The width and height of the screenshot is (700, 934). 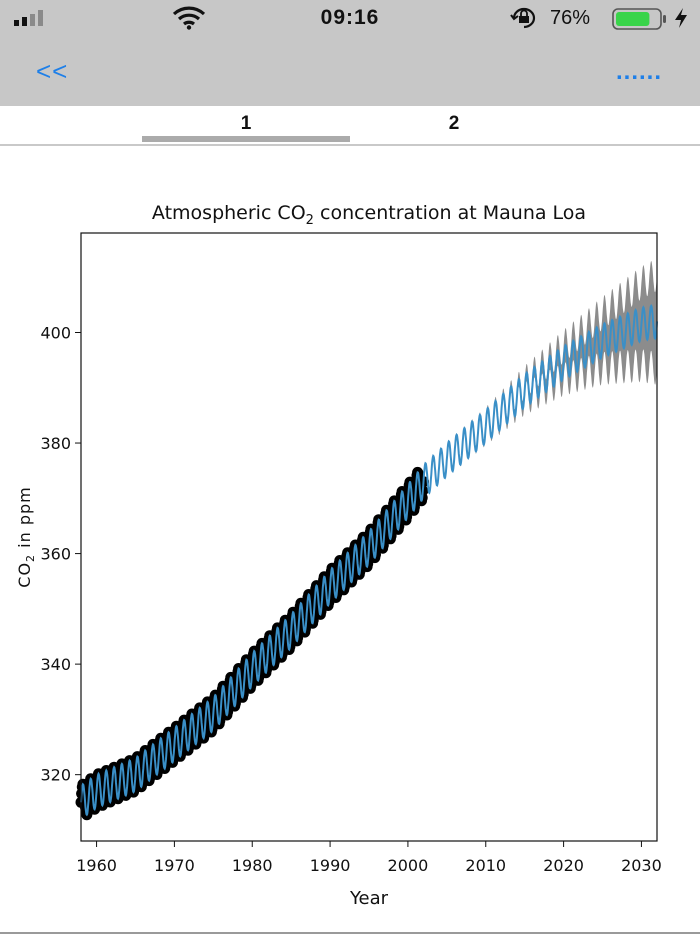 I want to click on x-tick-label: 2020, so click(x=563, y=865).